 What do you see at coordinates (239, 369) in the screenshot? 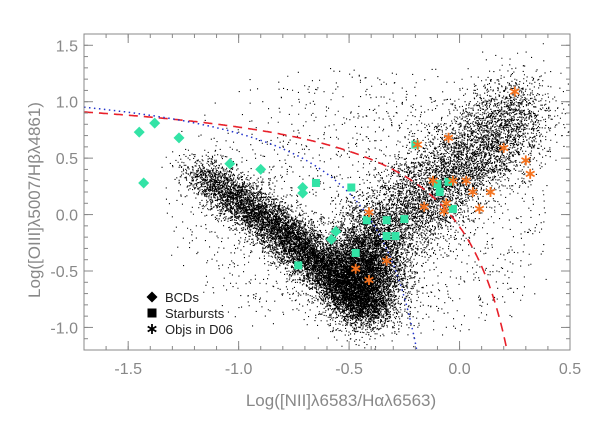
I see `x-tick-label: -1.0` at bounding box center [239, 369].